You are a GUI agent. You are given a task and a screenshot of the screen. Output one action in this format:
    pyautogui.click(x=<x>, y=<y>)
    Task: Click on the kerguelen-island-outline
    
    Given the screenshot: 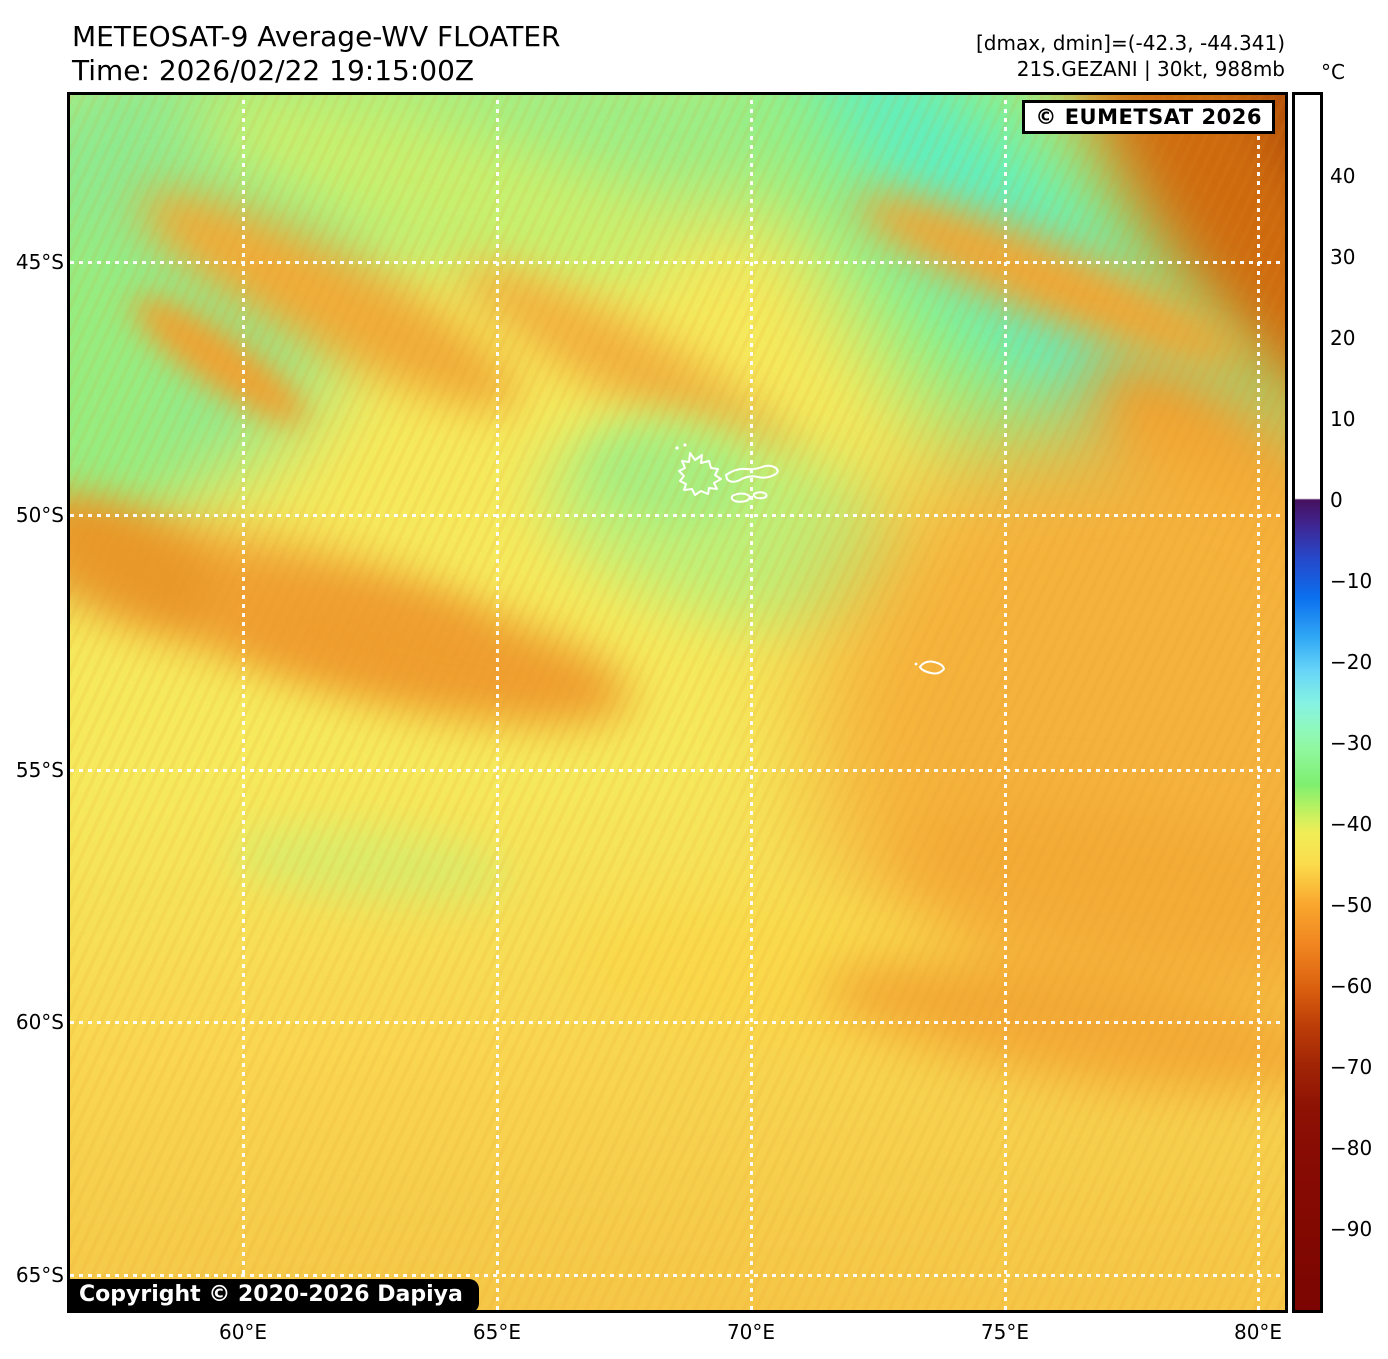 What is the action you would take?
    pyautogui.click(x=727, y=473)
    